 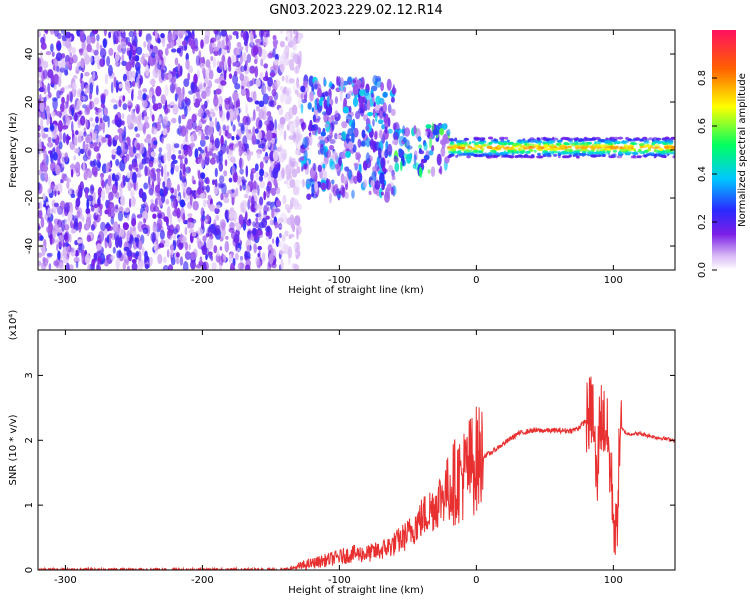 I want to click on spectrogram-y-tick-label: -20, so click(x=29, y=198).